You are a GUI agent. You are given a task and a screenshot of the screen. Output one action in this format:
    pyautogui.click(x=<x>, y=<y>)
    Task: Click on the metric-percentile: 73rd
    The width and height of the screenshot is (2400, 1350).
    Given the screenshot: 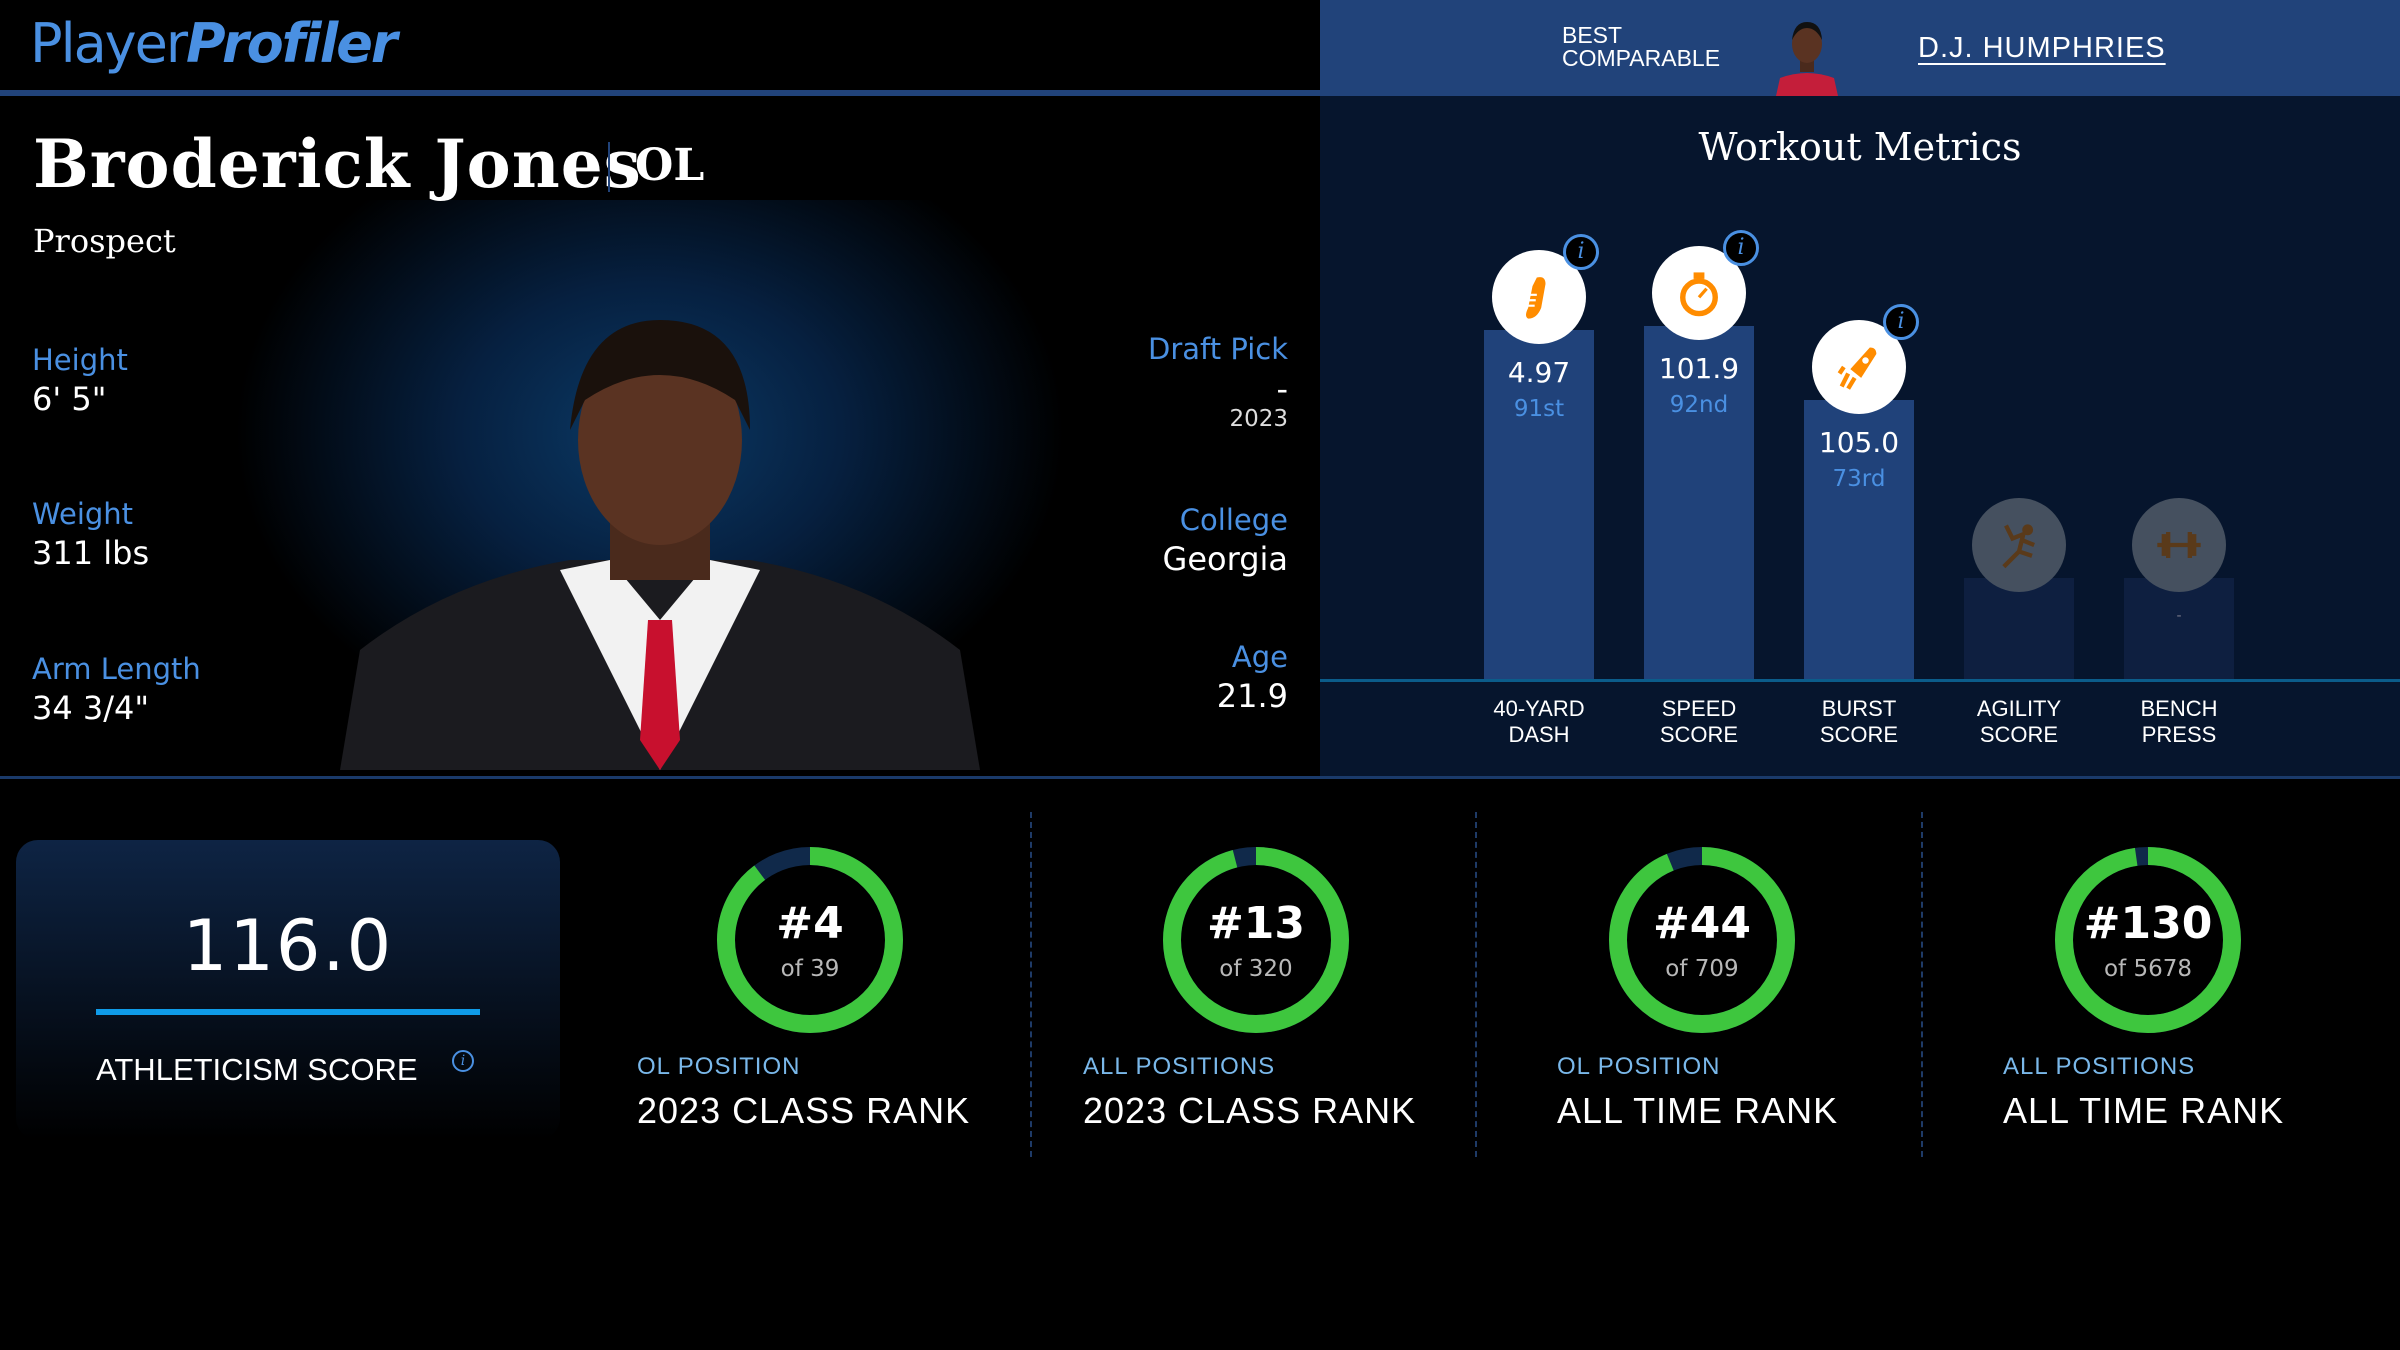 What is the action you would take?
    pyautogui.click(x=1859, y=479)
    